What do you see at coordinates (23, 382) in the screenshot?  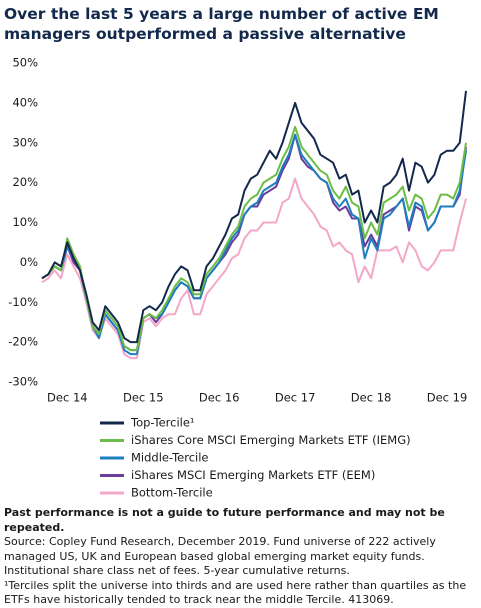 I see `y-tick-label: -30%` at bounding box center [23, 382].